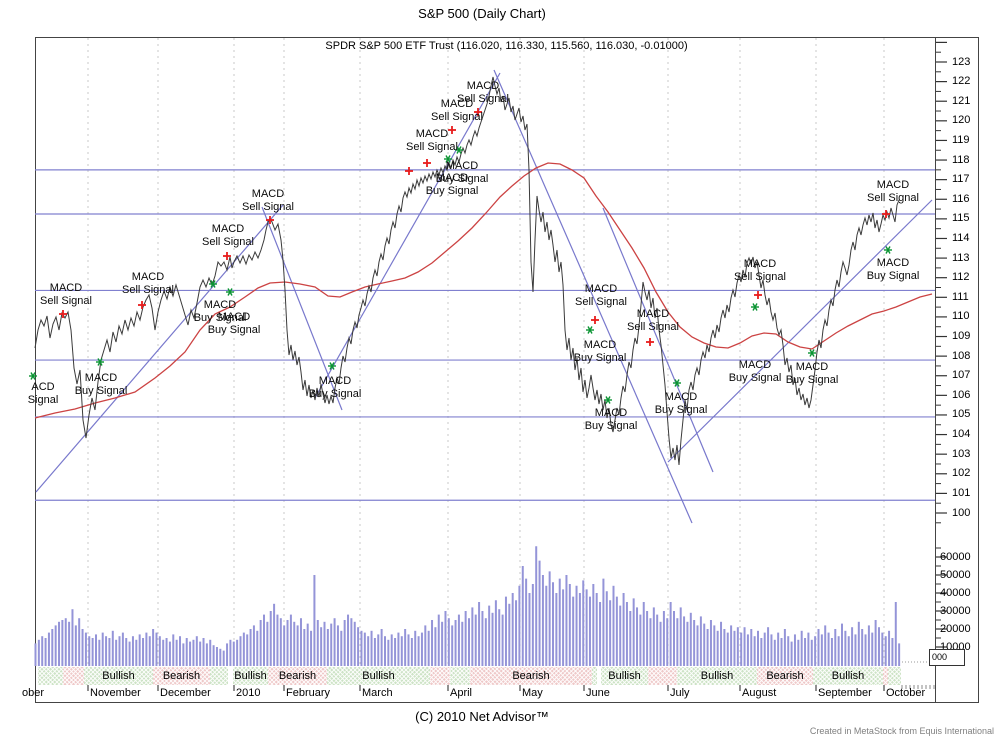 The width and height of the screenshot is (1000, 752). What do you see at coordinates (961, 179) in the screenshot?
I see `price-tick-label: 117` at bounding box center [961, 179].